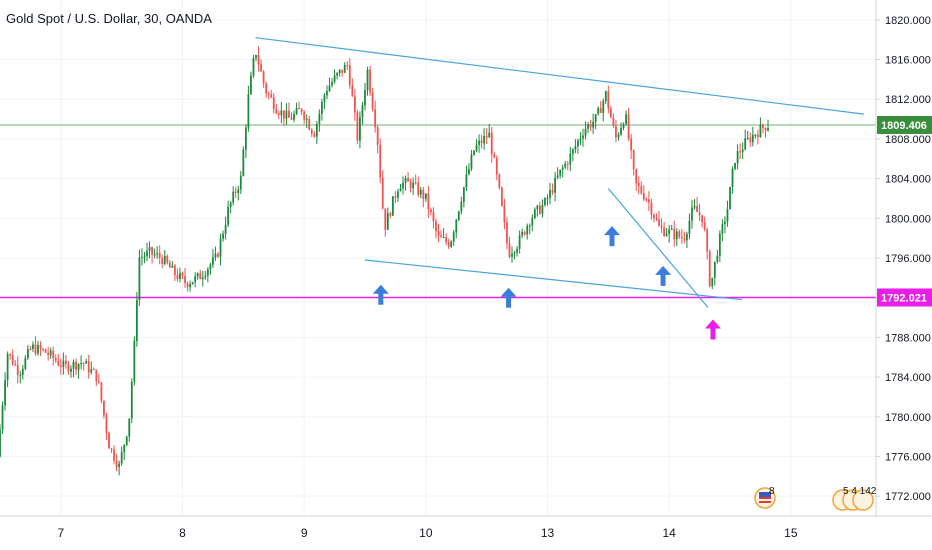 The width and height of the screenshot is (932, 550). Describe the element at coordinates (854, 498) in the screenshot. I see `event-badge-right: 5 4 142` at that location.